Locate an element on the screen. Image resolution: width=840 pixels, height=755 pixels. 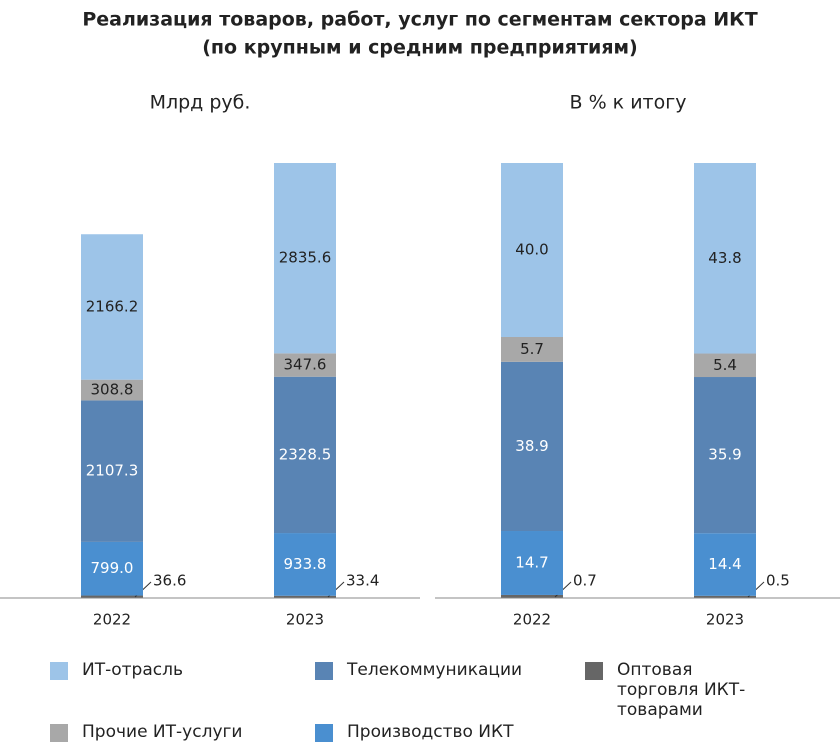
value-label: 35.9 is located at coordinates (724, 455).